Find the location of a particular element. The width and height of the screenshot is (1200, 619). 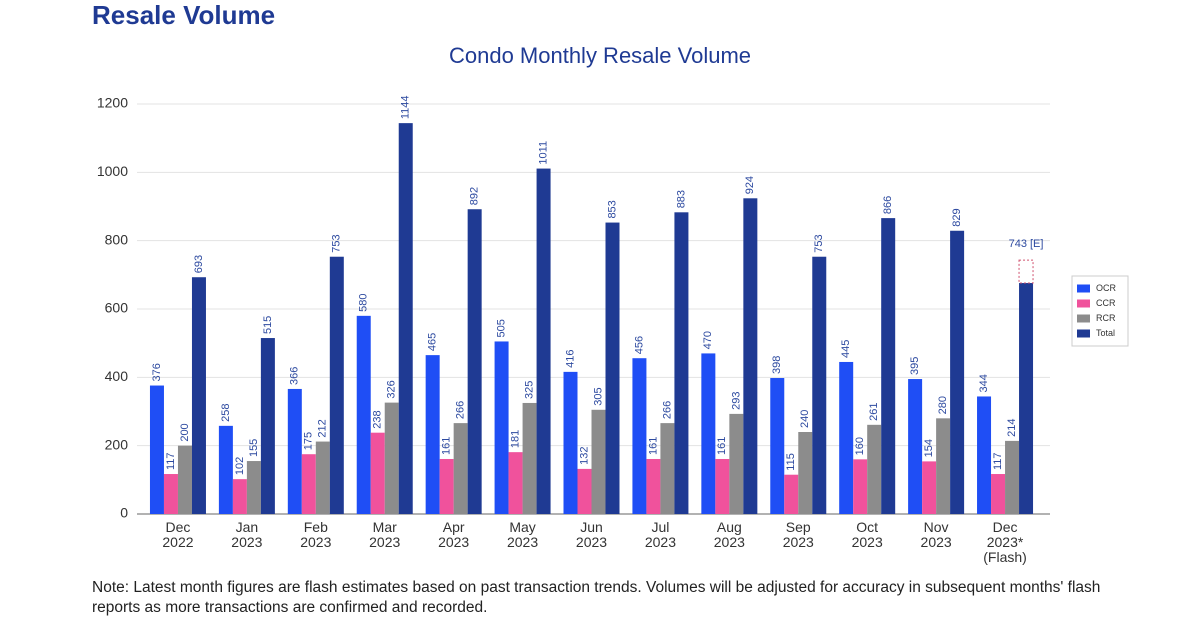

legend-label: CCR is located at coordinates (1106, 303).